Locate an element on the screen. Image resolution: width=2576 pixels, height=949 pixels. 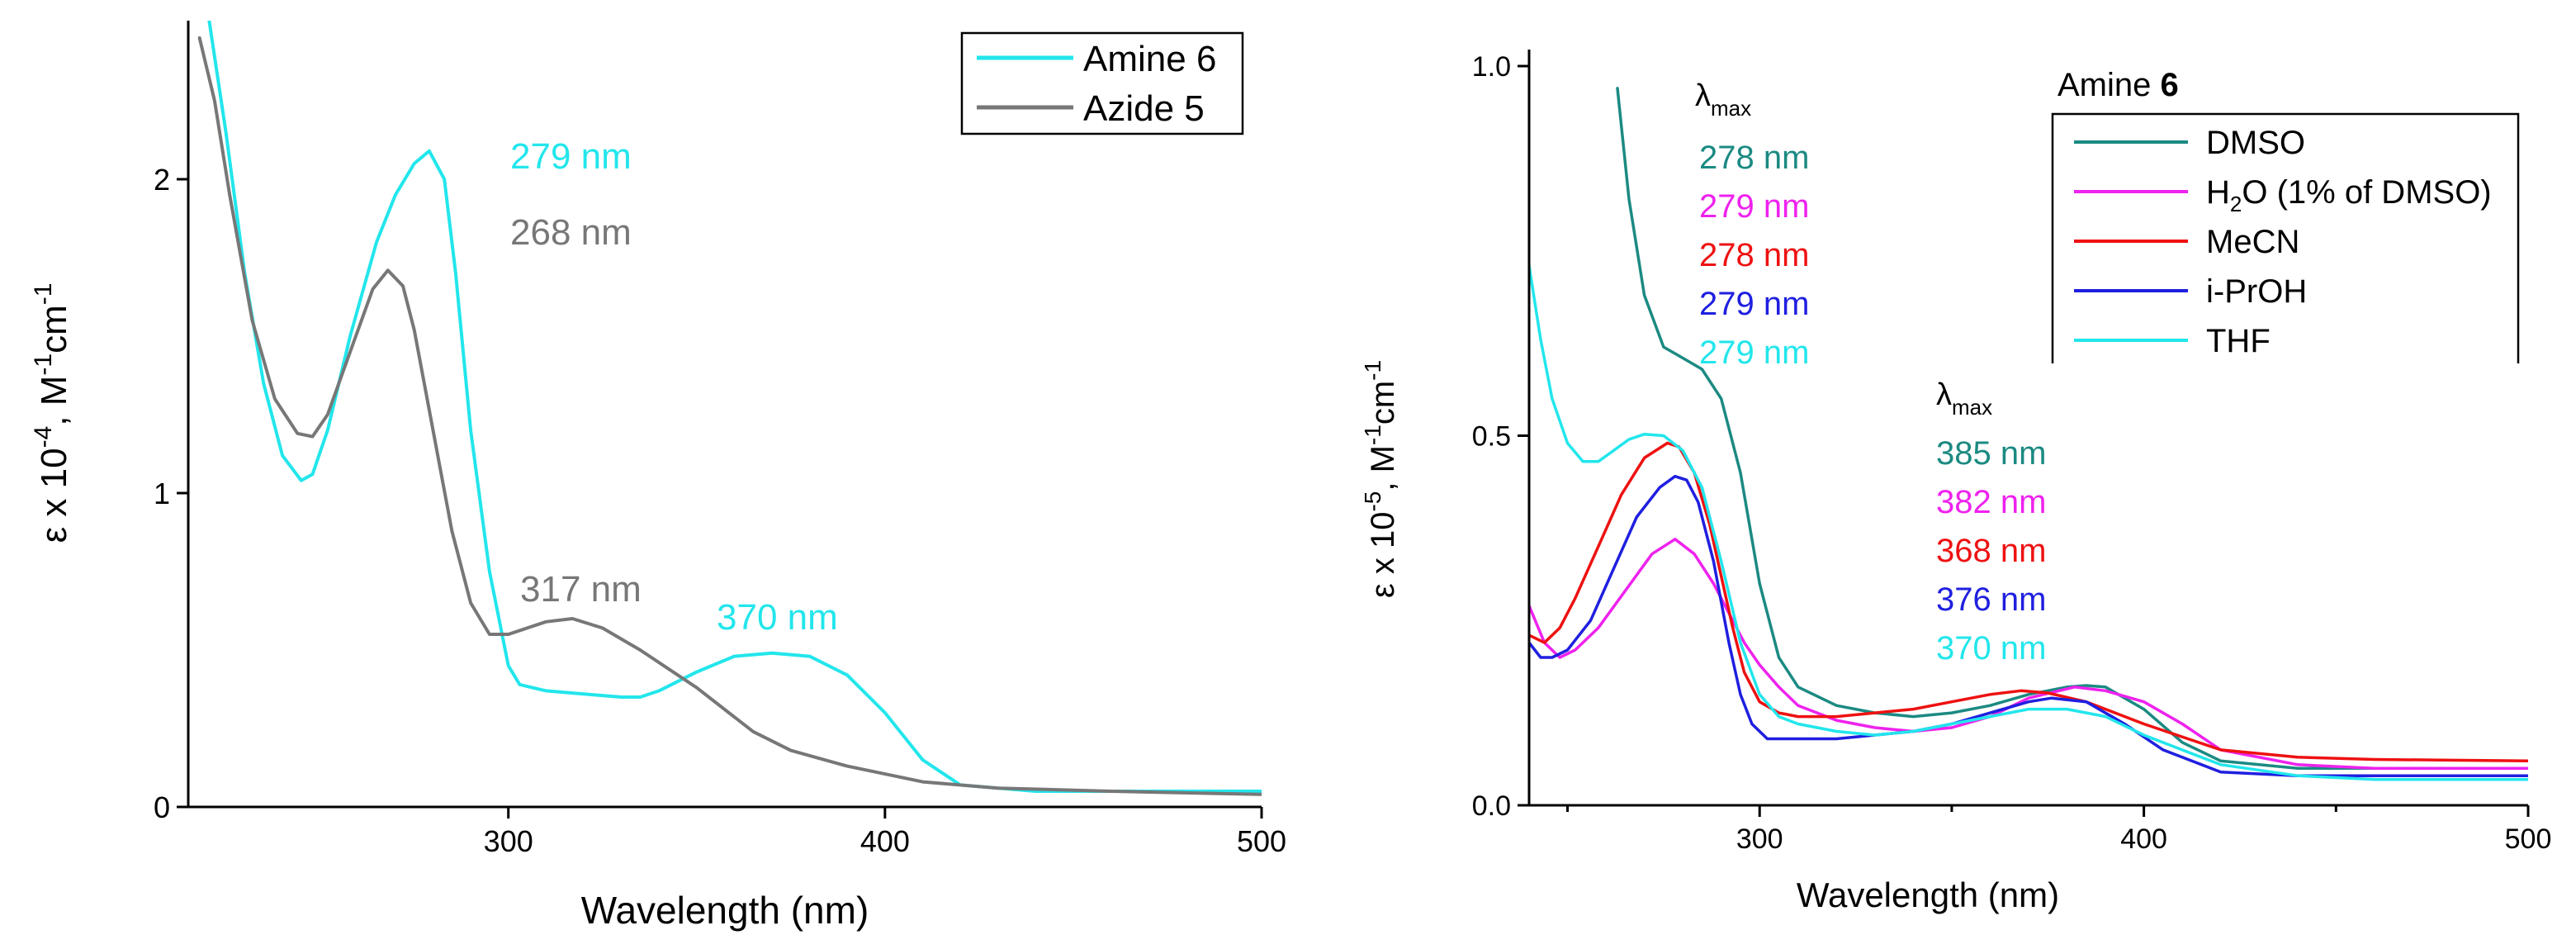
legend-label-h2o: H2O (1% of DMSO) is located at coordinates (2349, 195).